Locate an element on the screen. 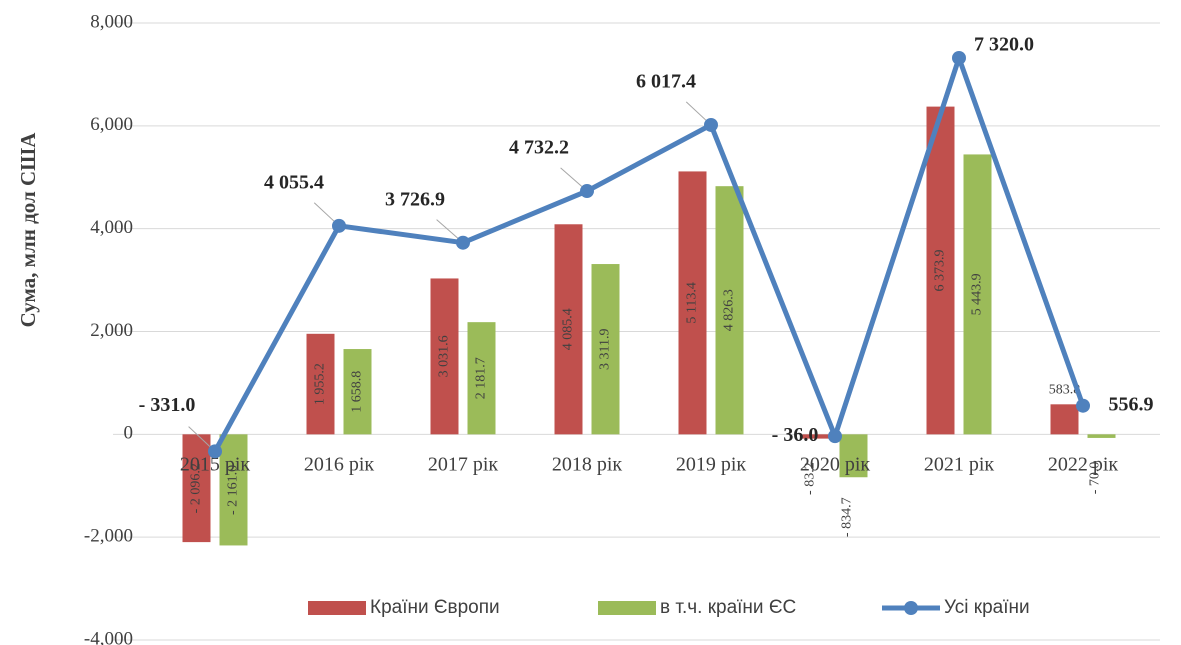 Image resolution: width=1181 pixels, height=645 pixels. bar-value-label: 5 113.4 is located at coordinates (692, 302).